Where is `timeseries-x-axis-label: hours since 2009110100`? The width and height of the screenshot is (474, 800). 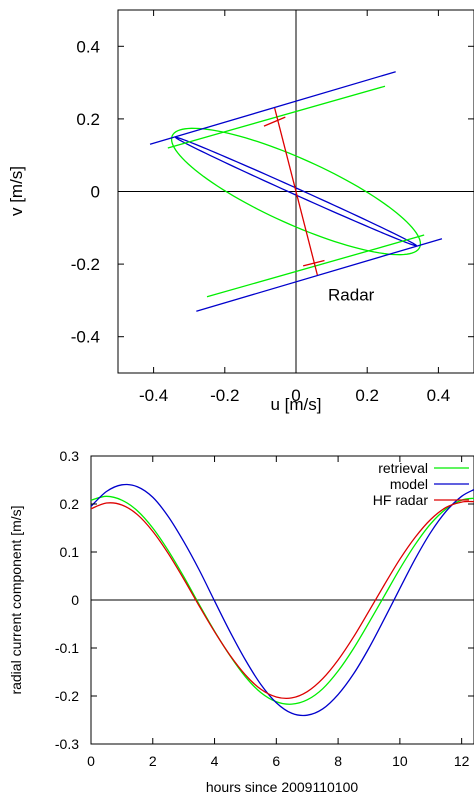 timeseries-x-axis-label: hours since 2009110100 is located at coordinates (282, 787).